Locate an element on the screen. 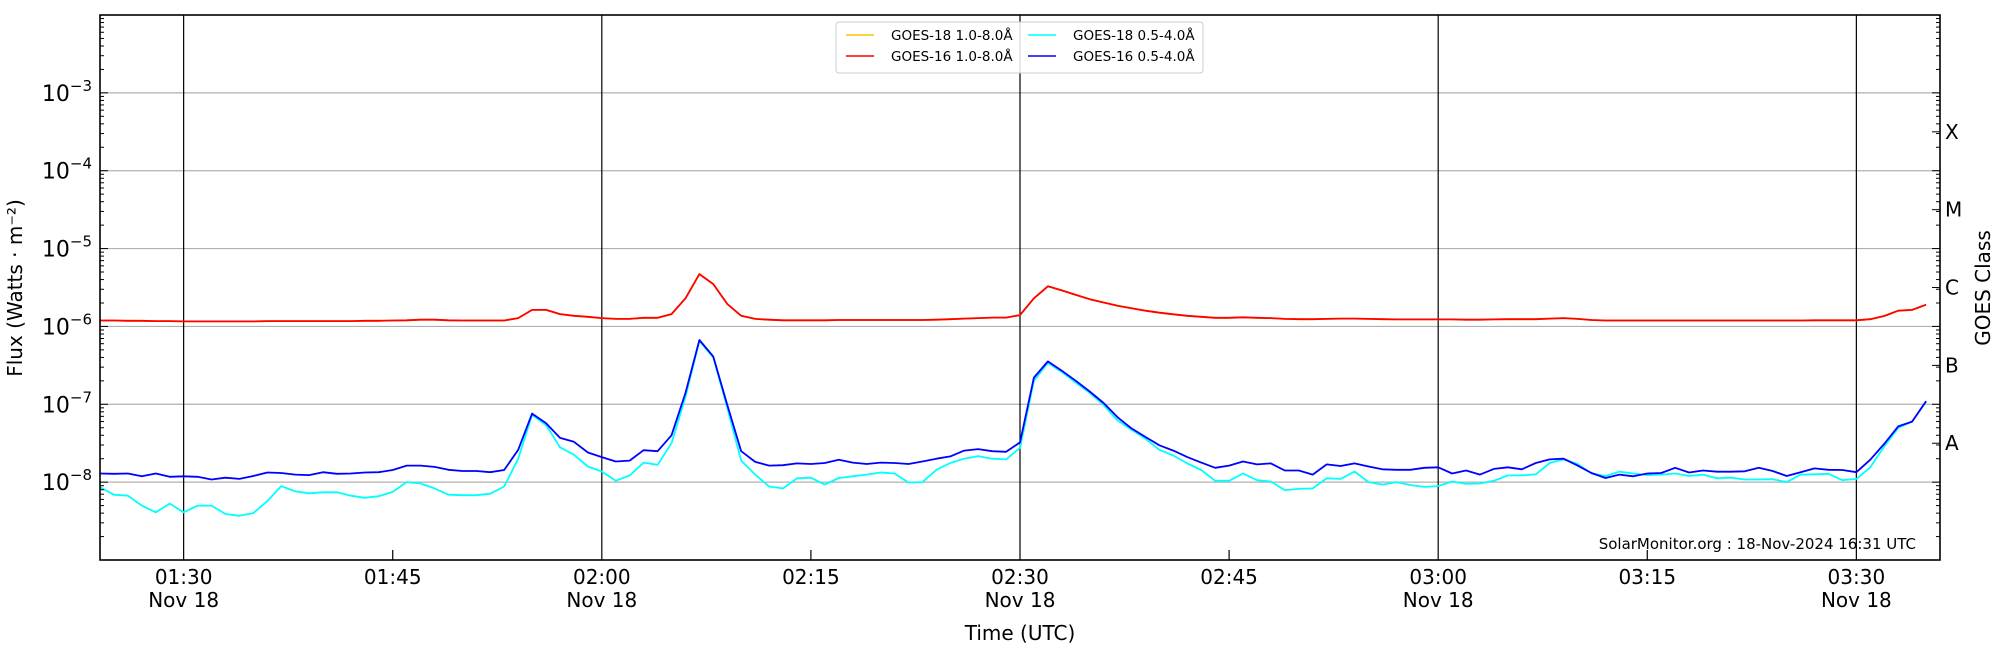 The width and height of the screenshot is (2000, 650). y-tick-label: 10⁻⁴ is located at coordinates (67, 170).